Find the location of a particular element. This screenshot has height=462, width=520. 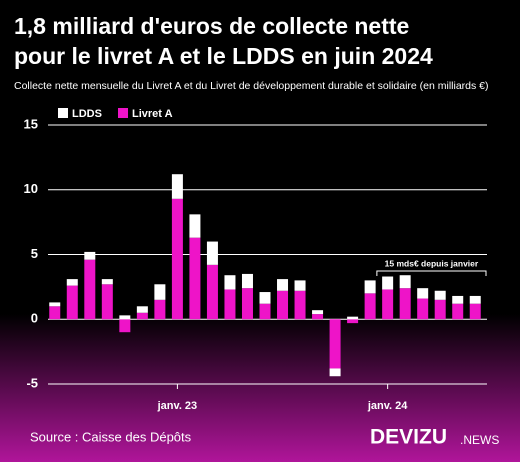

y-tick-label: -5 is located at coordinates (32, 382).